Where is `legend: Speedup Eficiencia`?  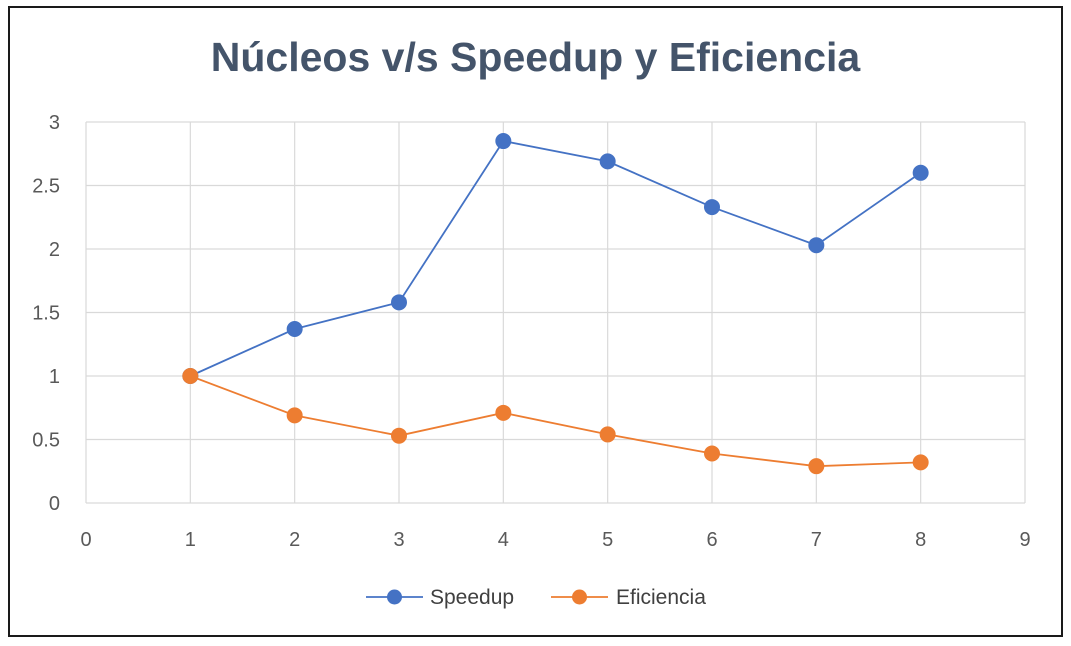
legend: Speedup Eficiencia is located at coordinates (536, 597).